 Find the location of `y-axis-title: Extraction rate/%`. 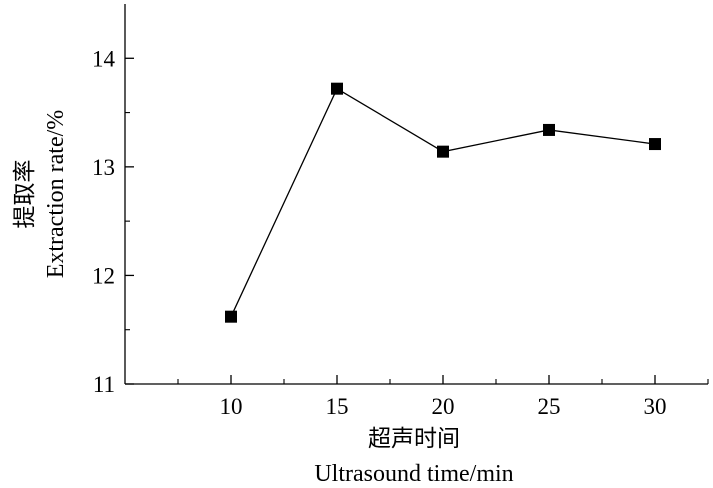

y-axis-title: Extraction rate/% is located at coordinates (56, 194).